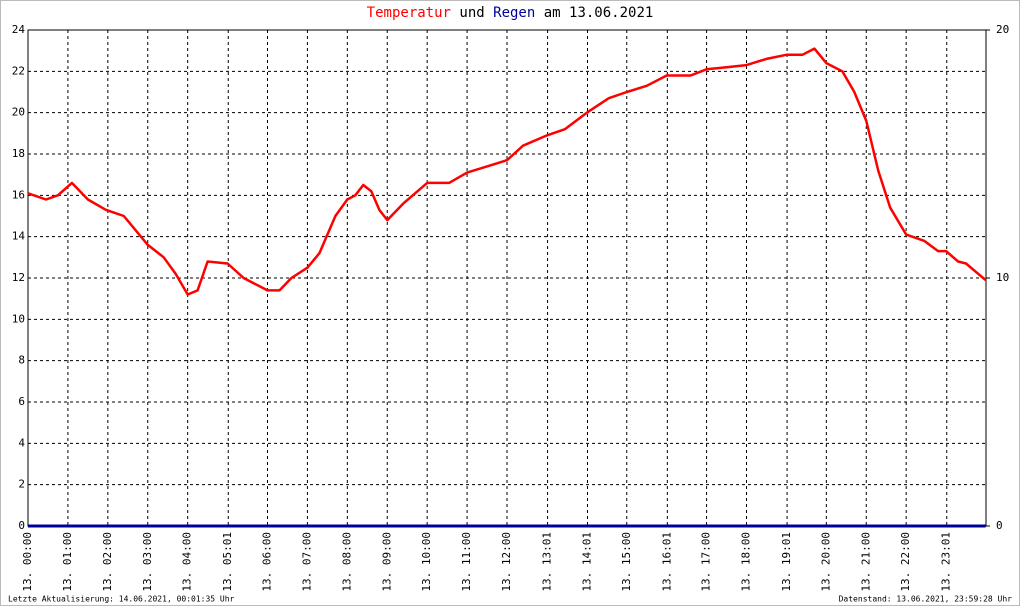 This screenshot has height=606, width=1020. What do you see at coordinates (547, 562) in the screenshot?
I see `x-tick-label: 13. 13:01` at bounding box center [547, 562].